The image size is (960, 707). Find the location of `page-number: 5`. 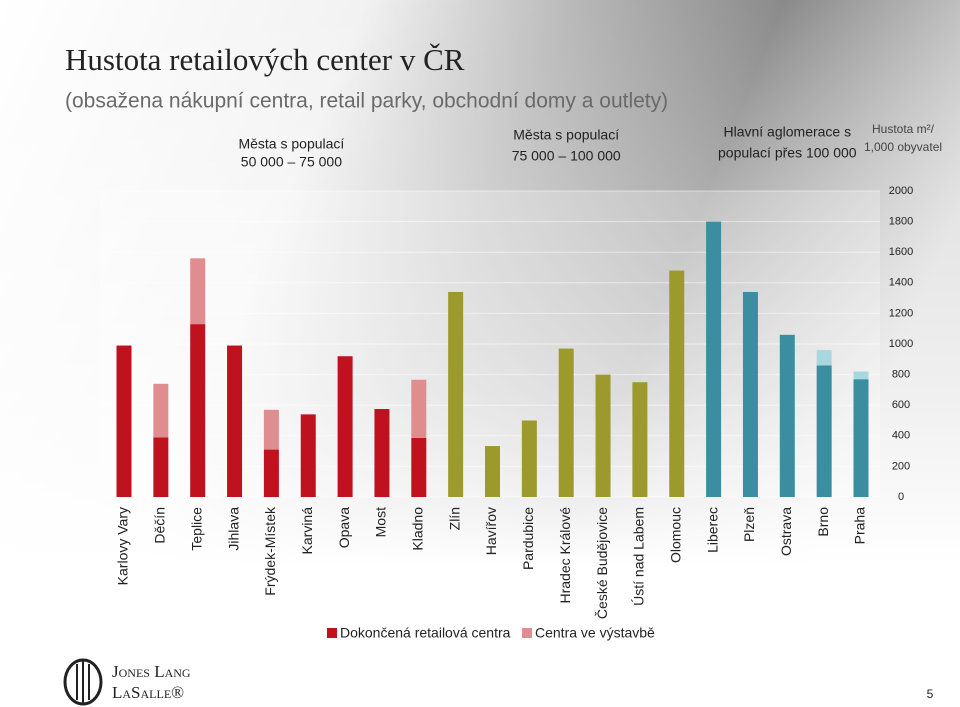

page-number: 5 is located at coordinates (930, 694).